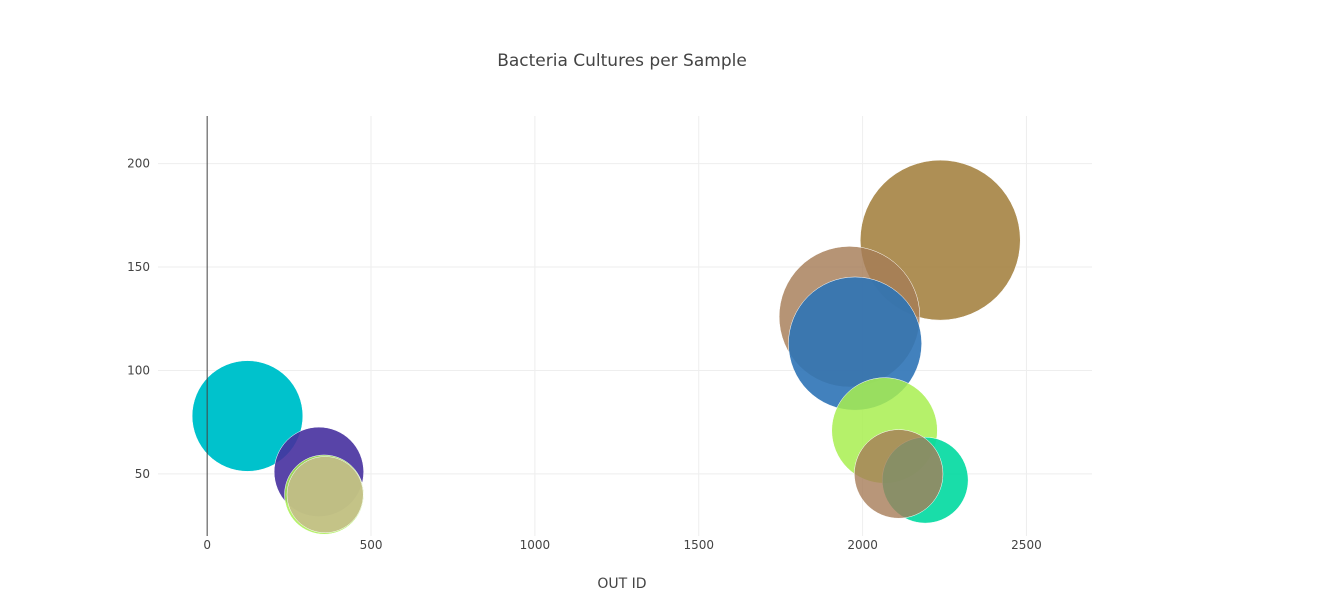  Describe the element at coordinates (535, 545) in the screenshot. I see `x-tick-label: 1000` at that location.